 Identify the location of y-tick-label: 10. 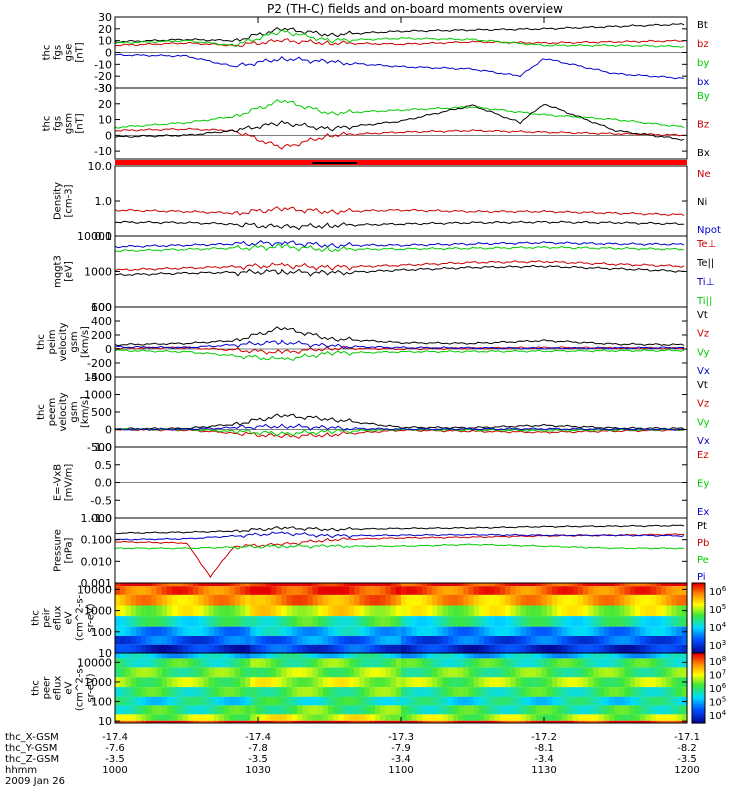
(105, 721).